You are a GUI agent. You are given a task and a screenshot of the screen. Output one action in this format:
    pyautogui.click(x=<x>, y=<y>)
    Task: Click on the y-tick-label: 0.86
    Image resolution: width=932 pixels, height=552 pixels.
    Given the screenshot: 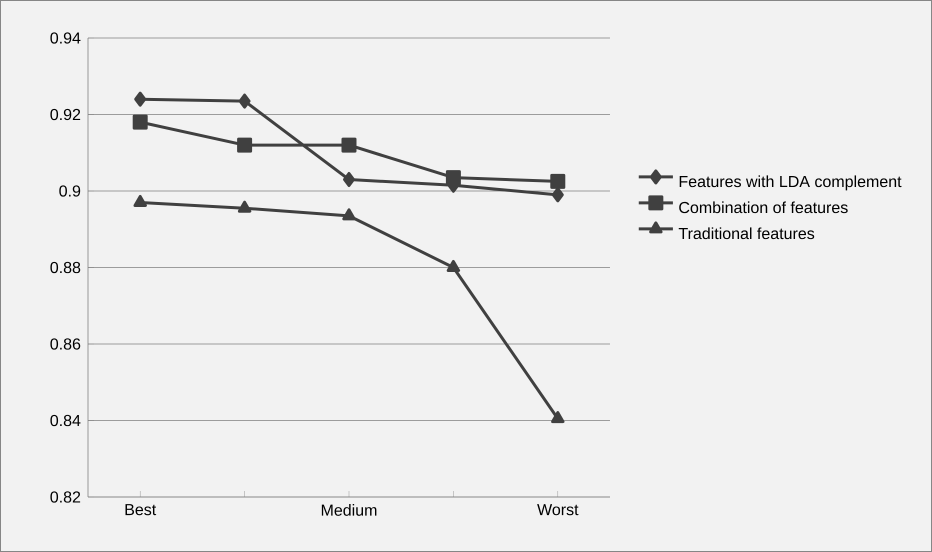 What is the action you would take?
    pyautogui.click(x=65, y=344)
    